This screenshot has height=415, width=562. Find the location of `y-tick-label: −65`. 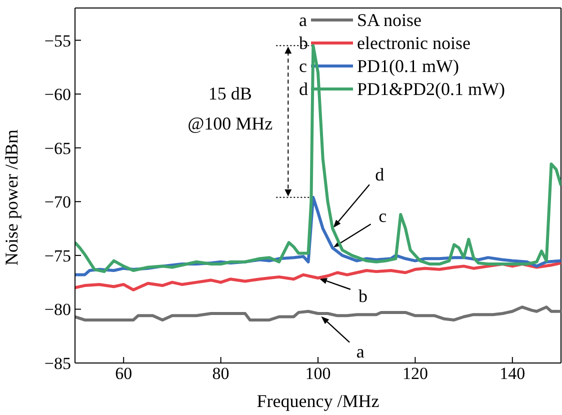

y-tick-label: −65 is located at coordinates (57, 148).